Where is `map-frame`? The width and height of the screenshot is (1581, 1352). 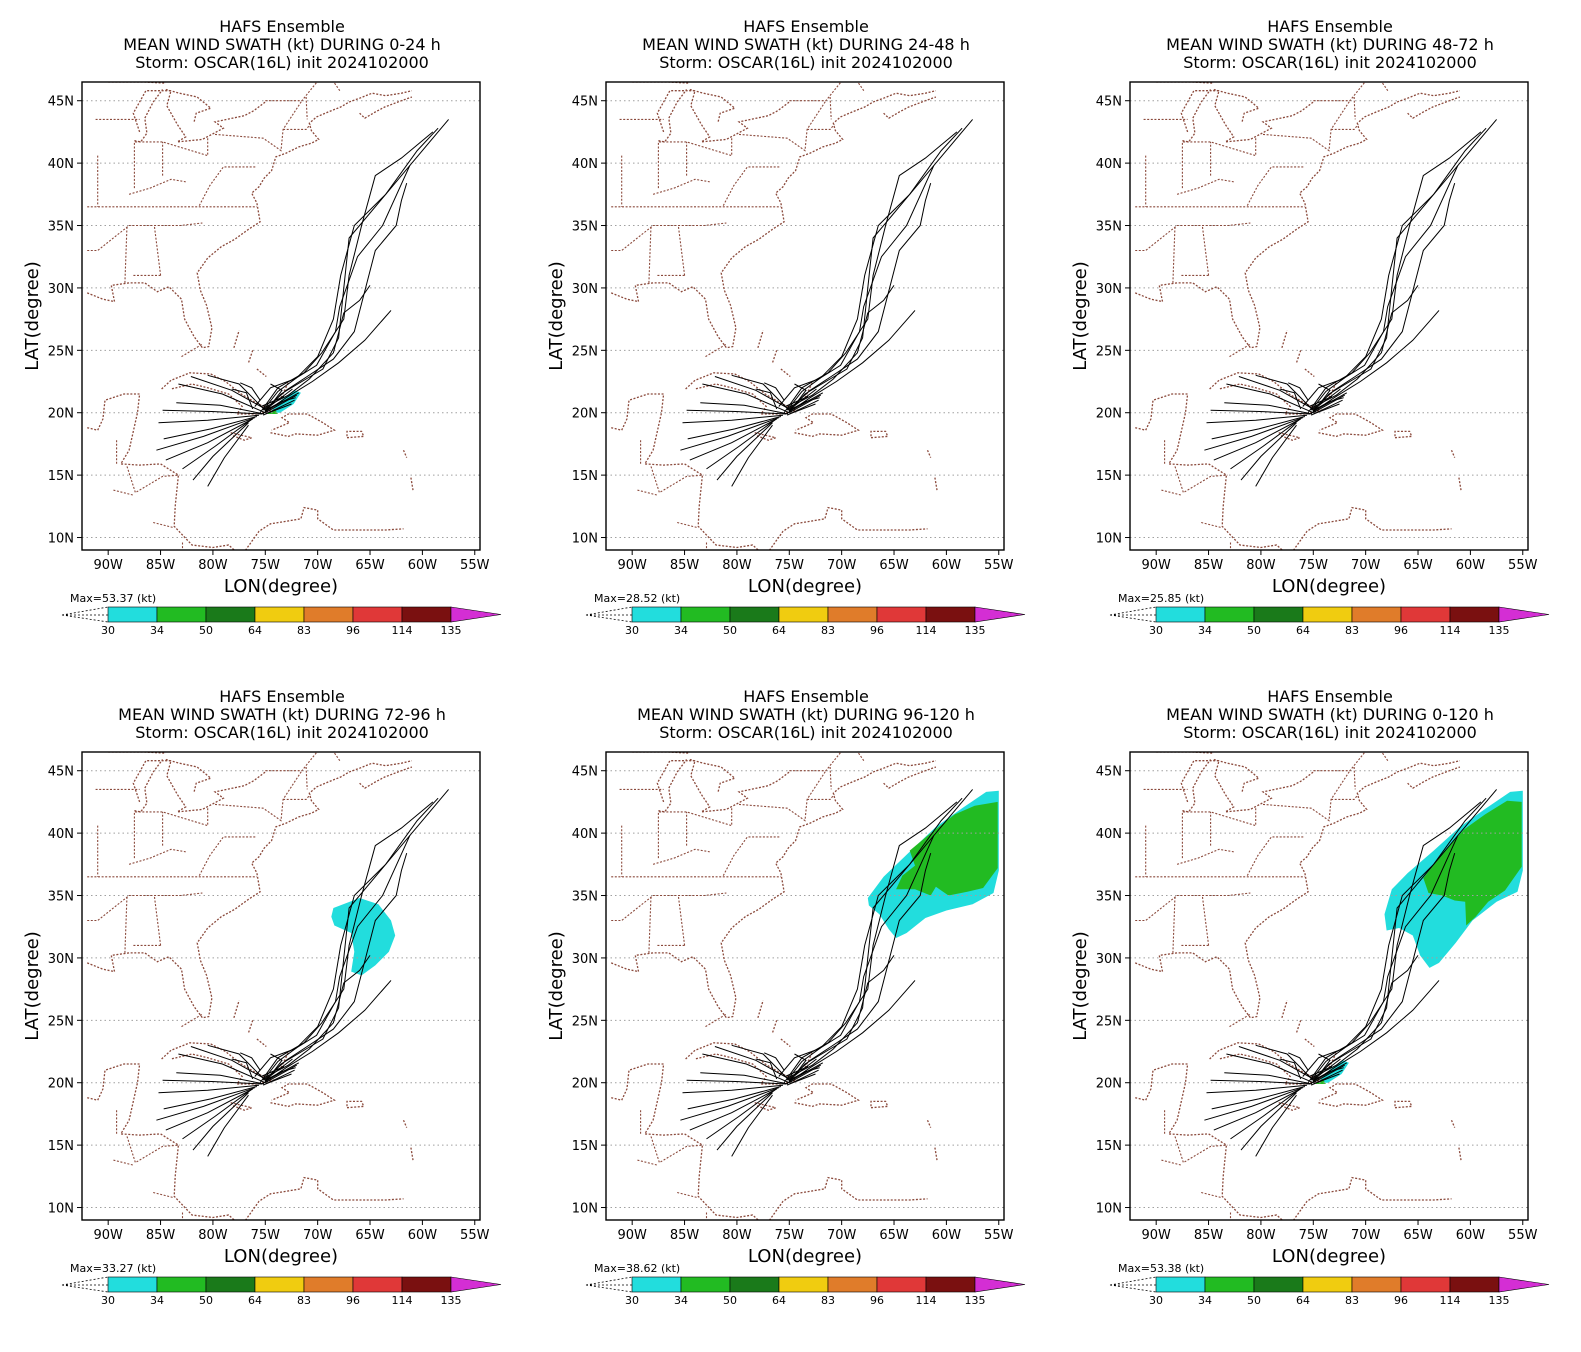
map-frame is located at coordinates (1329, 316).